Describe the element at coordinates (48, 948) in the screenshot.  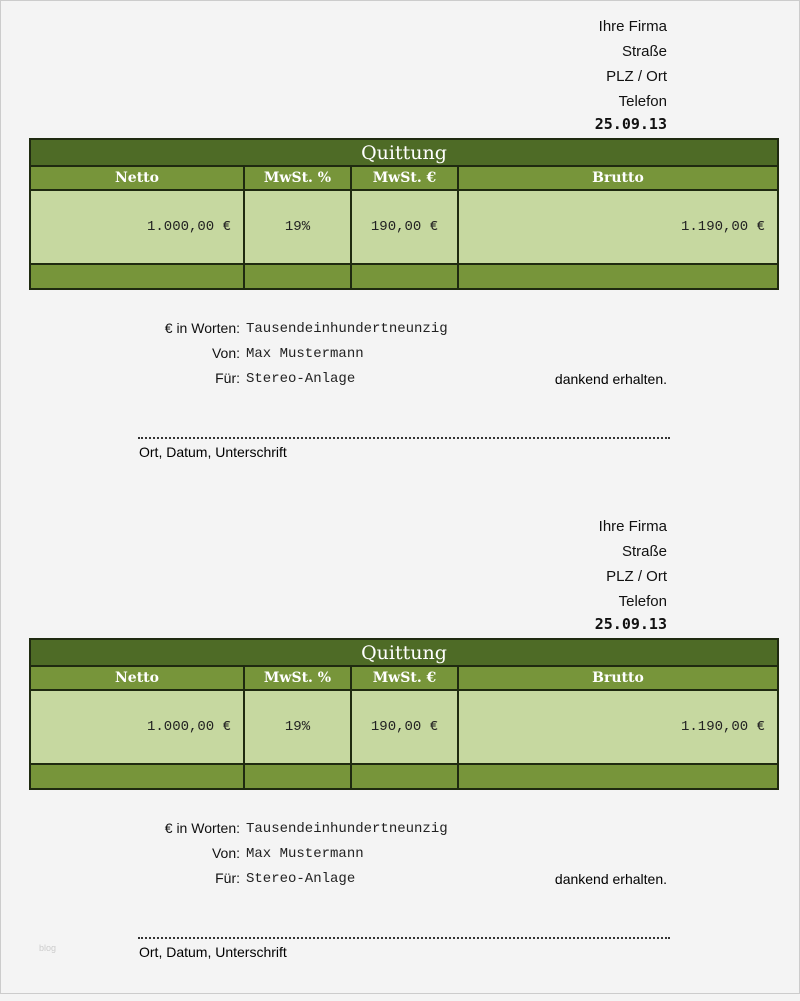
I see `watermark: blog` at that location.